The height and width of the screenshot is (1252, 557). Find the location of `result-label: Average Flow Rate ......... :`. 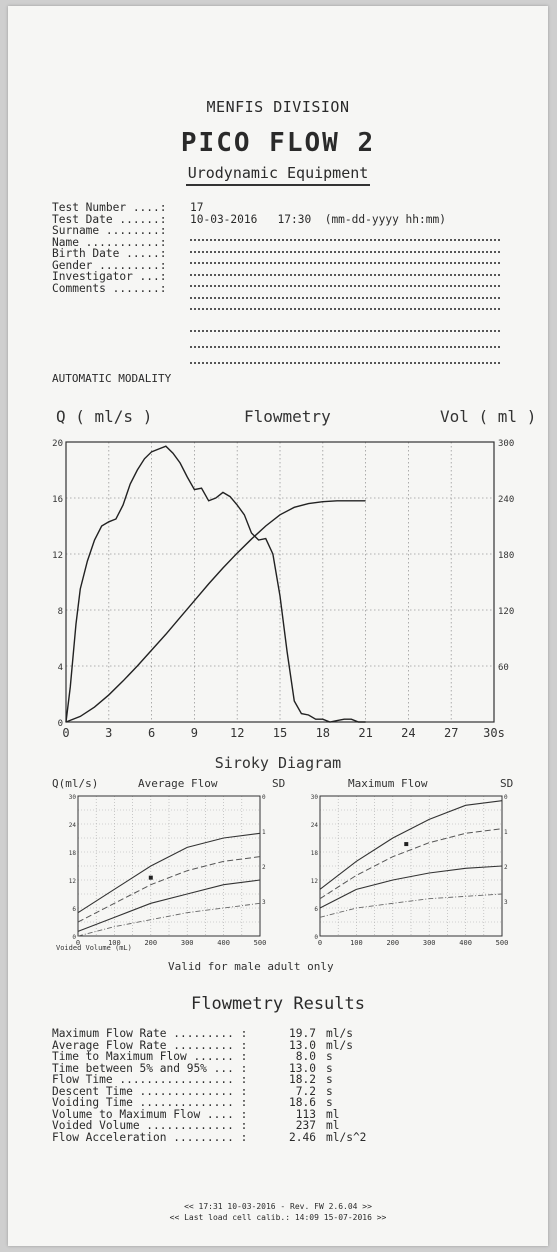

result-label: Average Flow Rate ......... : is located at coordinates (150, 1045).